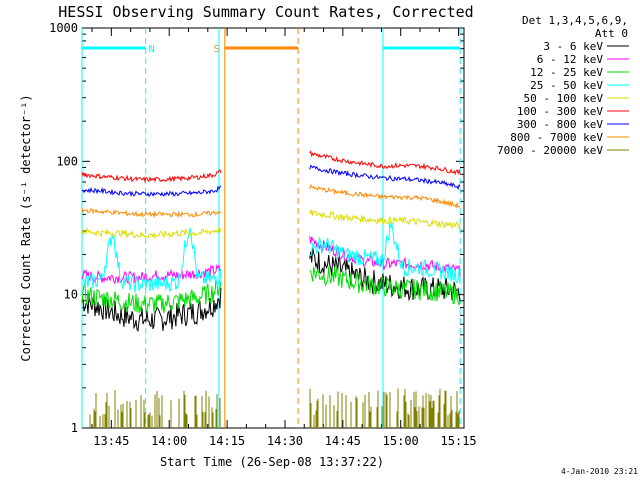  I want to click on x-tick-label: 14:45, so click(343, 441).